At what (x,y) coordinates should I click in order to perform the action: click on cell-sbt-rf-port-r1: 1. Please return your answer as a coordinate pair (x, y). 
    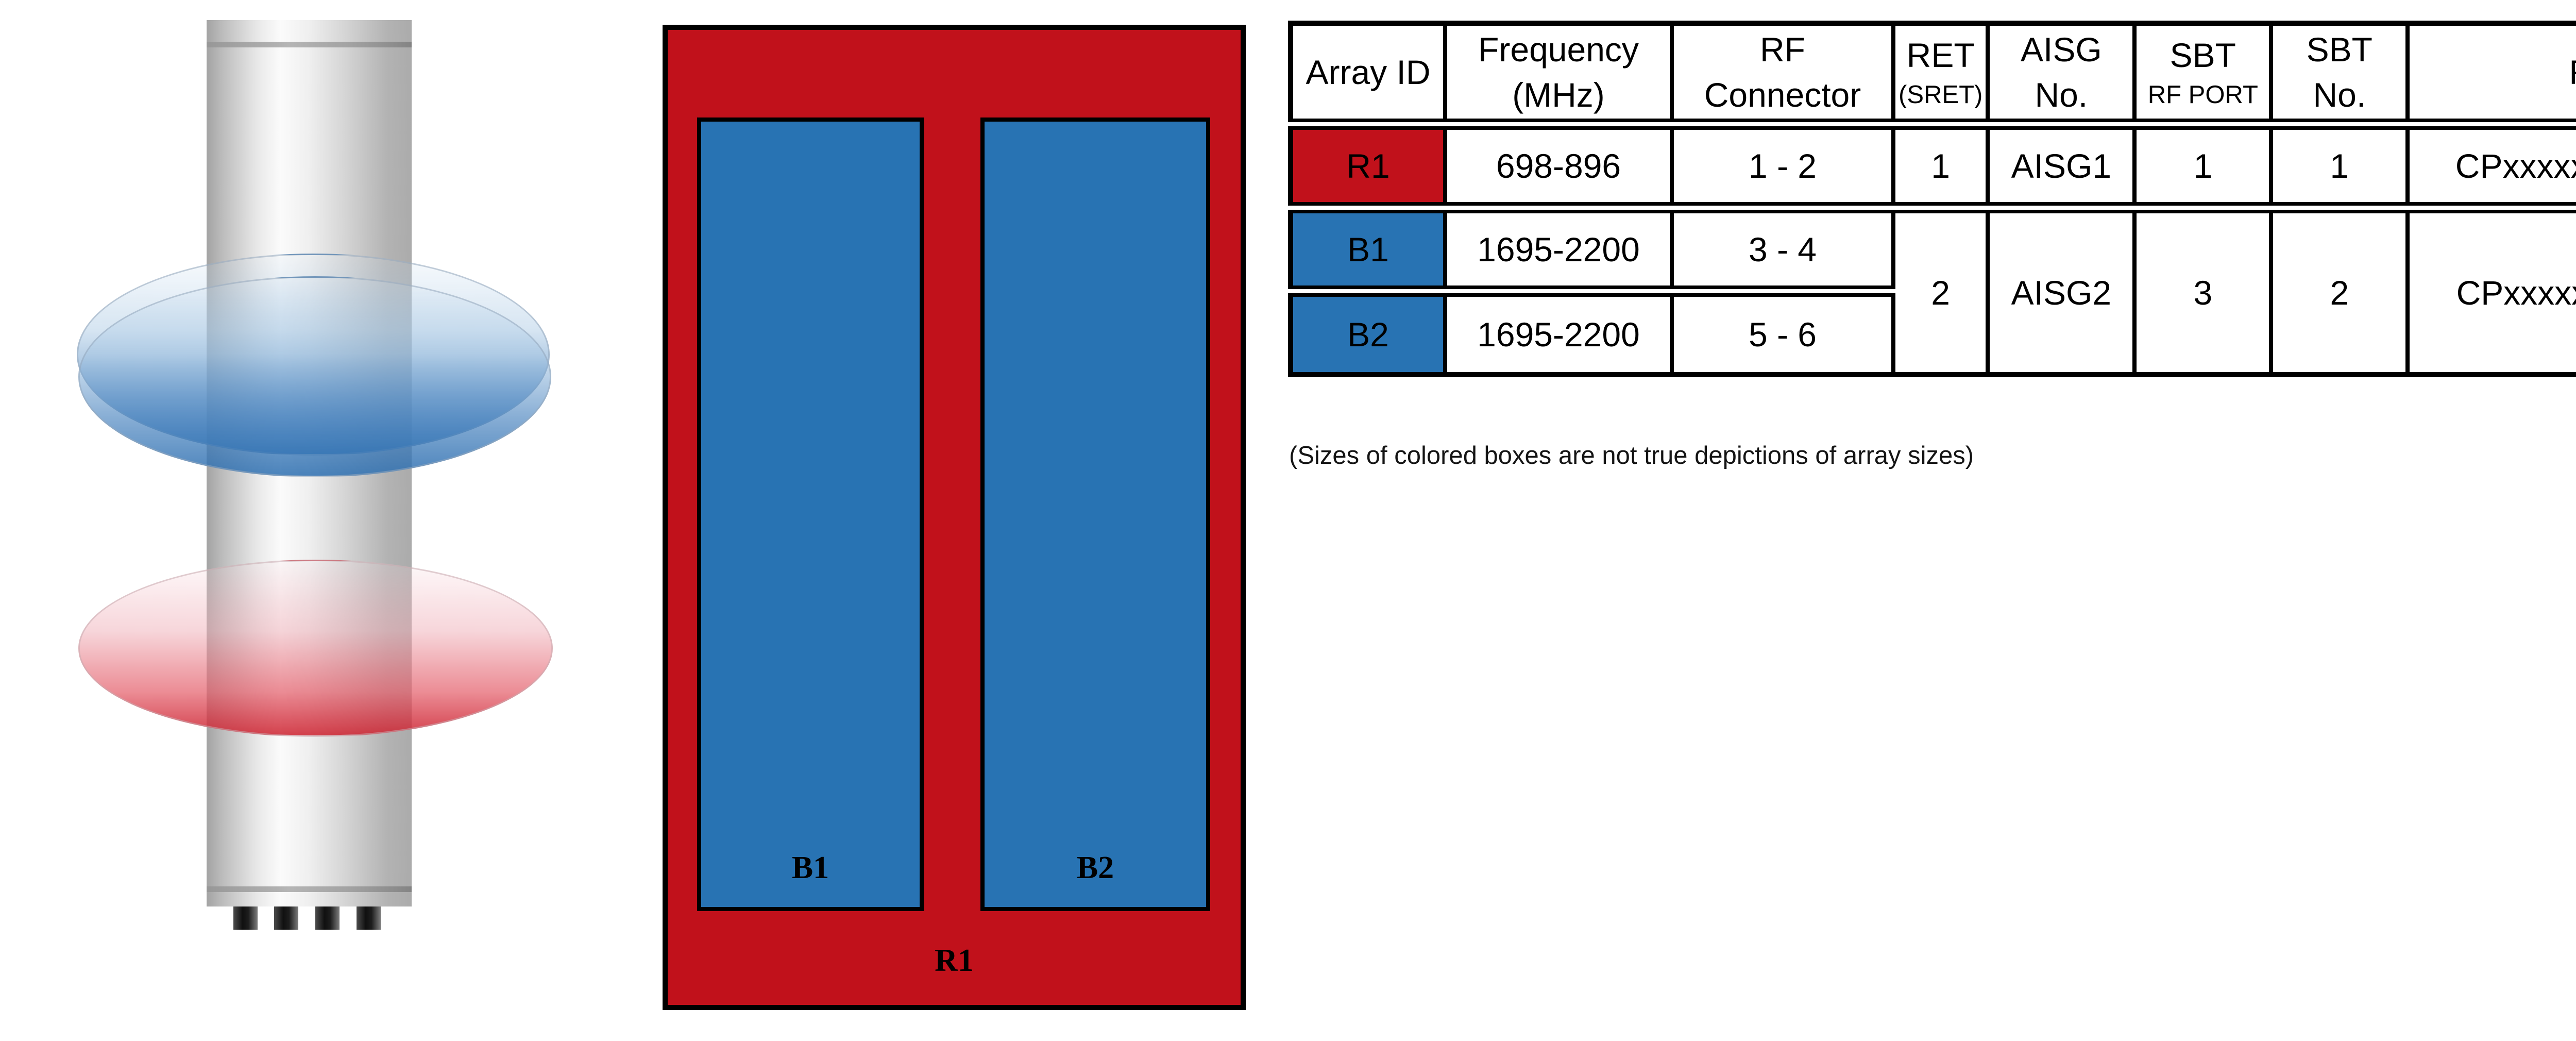
    Looking at the image, I should click on (2203, 168).